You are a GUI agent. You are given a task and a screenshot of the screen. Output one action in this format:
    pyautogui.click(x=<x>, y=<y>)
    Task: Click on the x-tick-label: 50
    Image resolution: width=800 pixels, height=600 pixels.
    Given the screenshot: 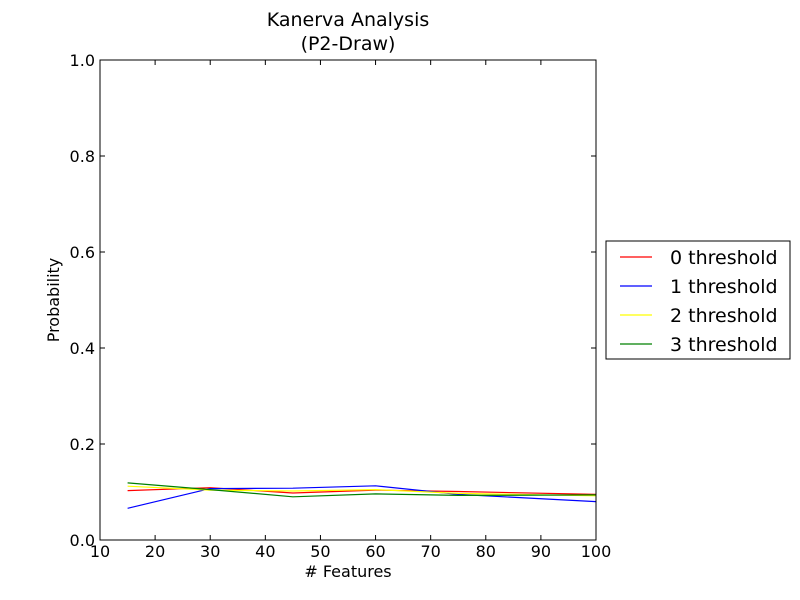 What is the action you would take?
    pyautogui.click(x=320, y=551)
    